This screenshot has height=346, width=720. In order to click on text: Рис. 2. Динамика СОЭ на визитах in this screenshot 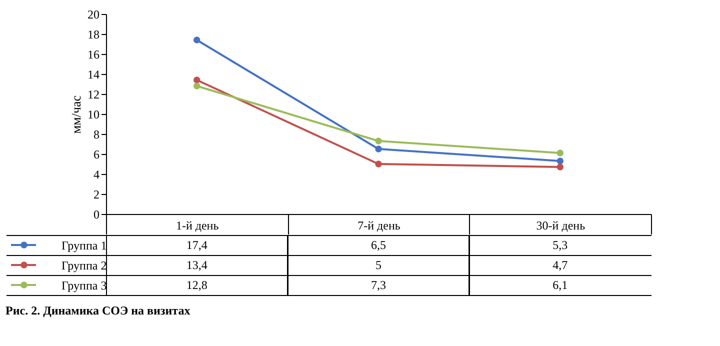, I will do `click(98, 311)`.